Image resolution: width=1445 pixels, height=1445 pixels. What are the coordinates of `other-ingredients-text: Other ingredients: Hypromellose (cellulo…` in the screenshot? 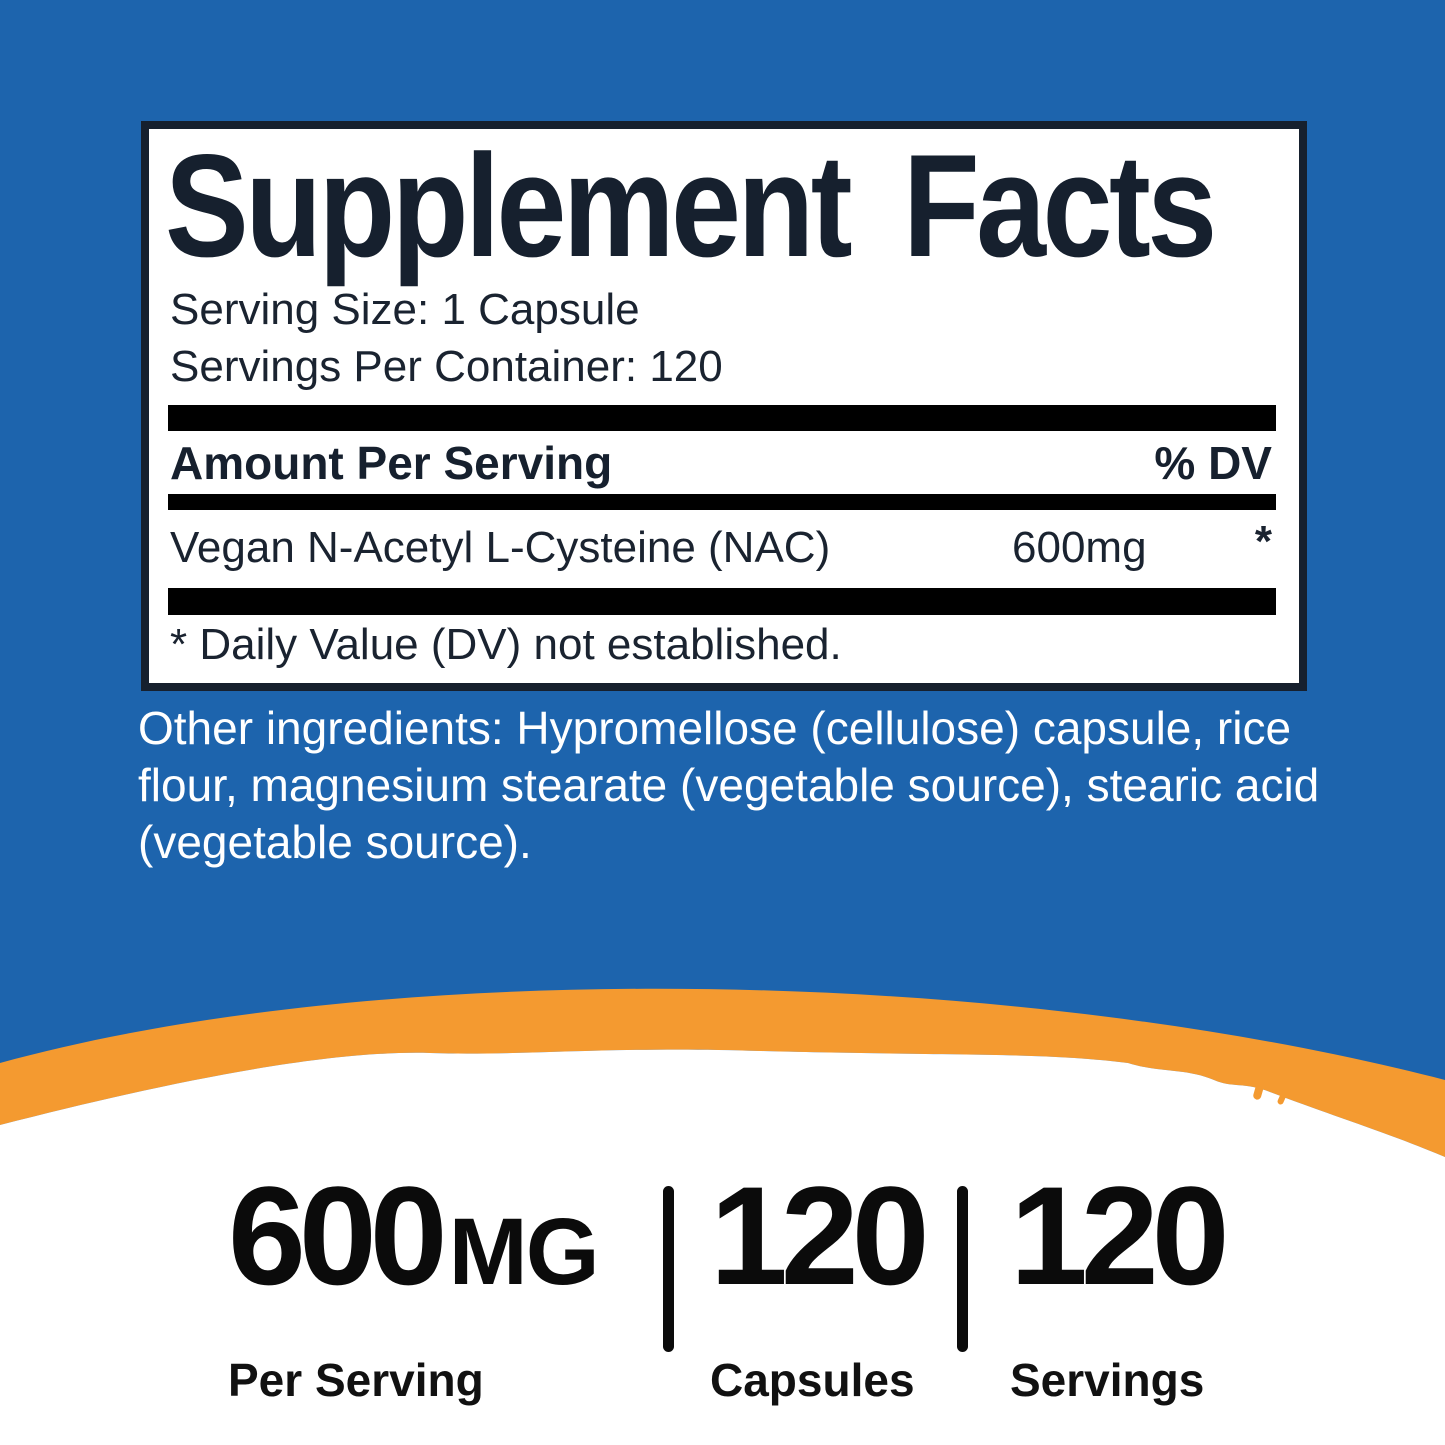 It's located at (763, 785).